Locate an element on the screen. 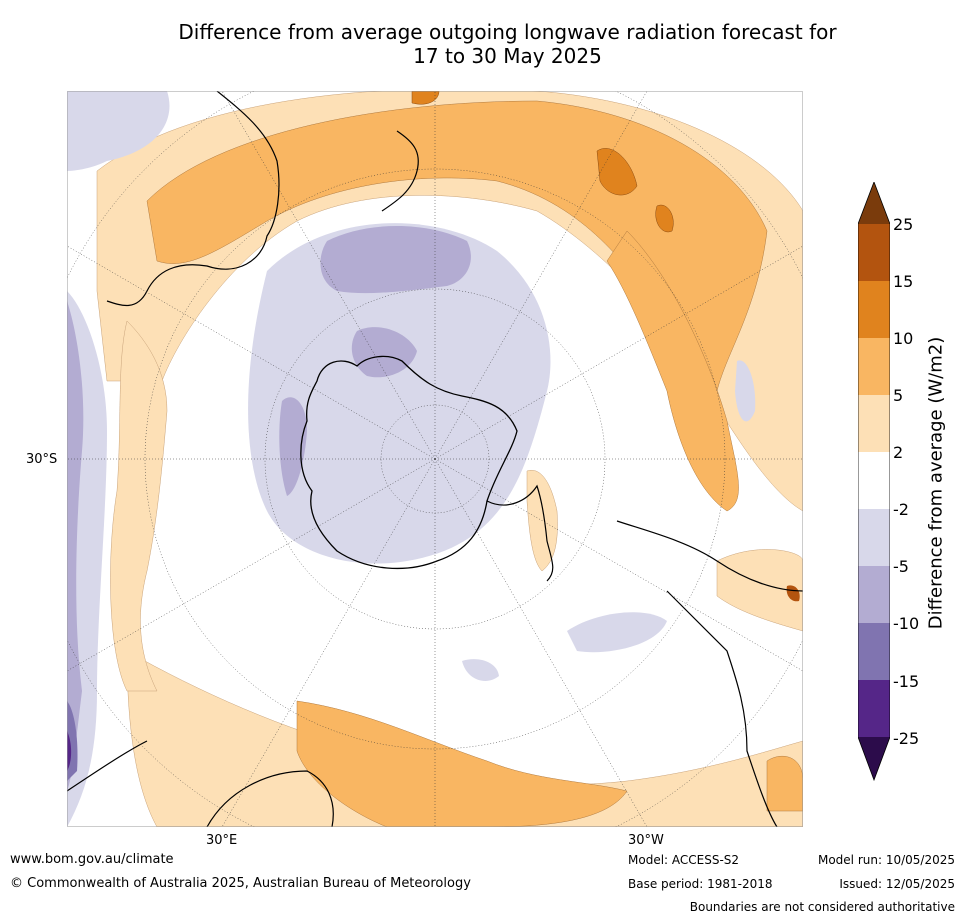 This screenshot has width=965, height=919. model-name: Model: ACCESS-S2 is located at coordinates (684, 860).